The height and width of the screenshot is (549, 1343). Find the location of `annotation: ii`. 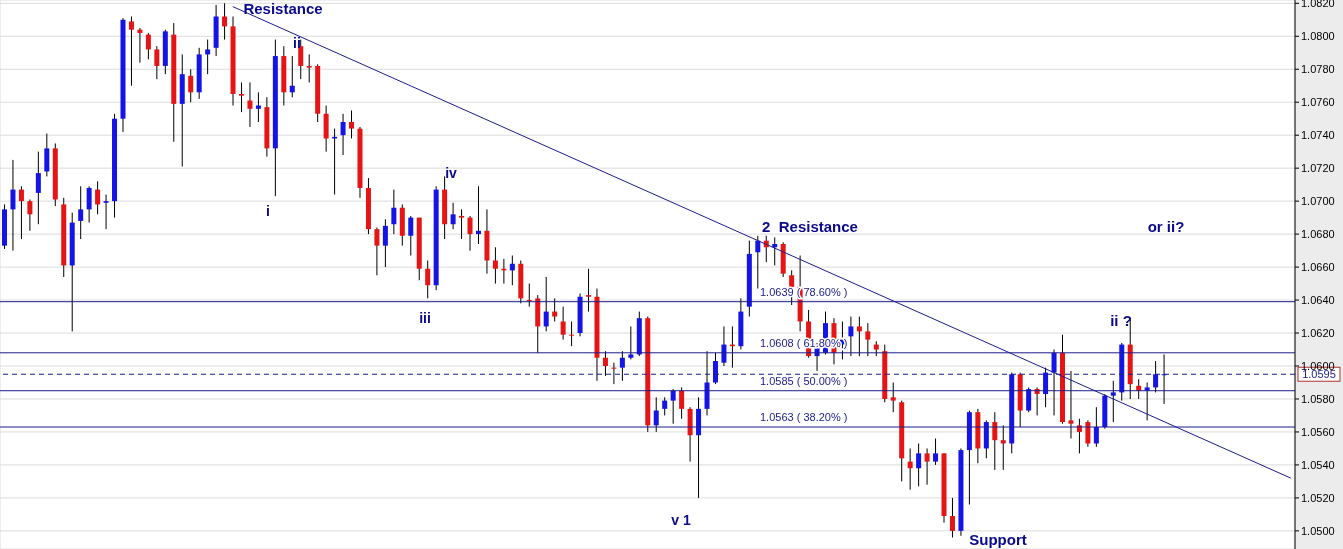

annotation: ii is located at coordinates (297, 42).